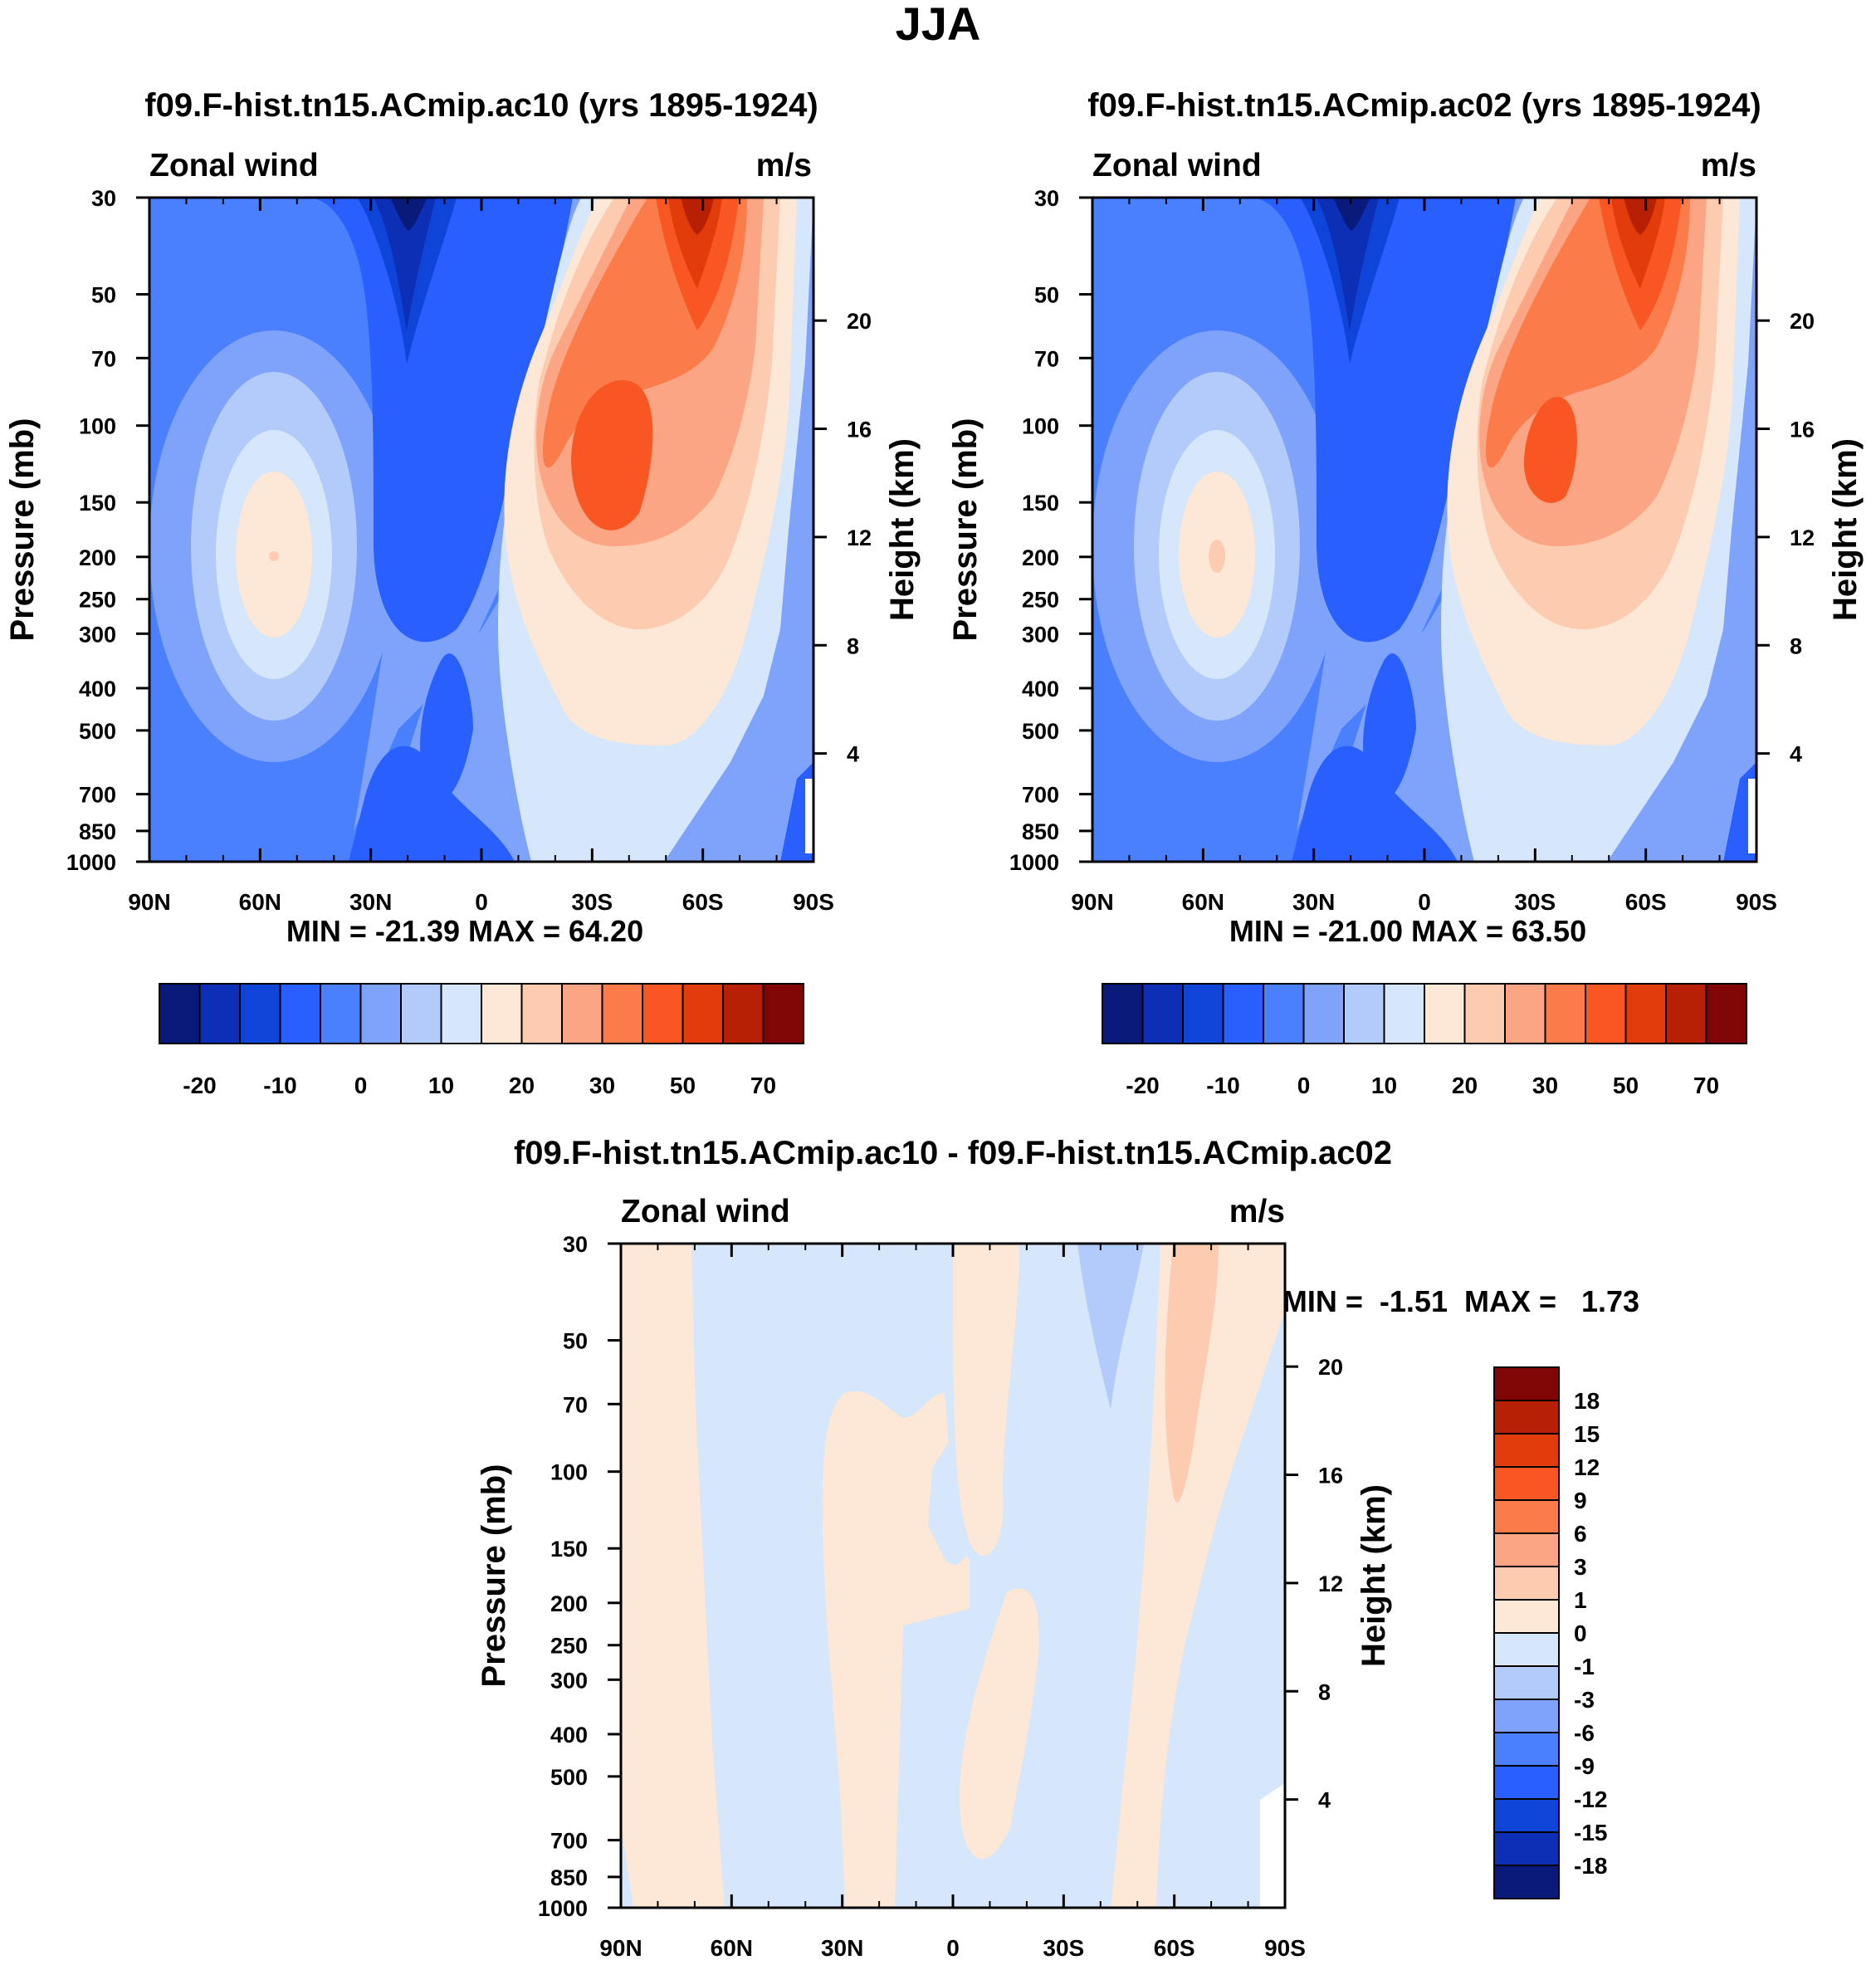 The width and height of the screenshot is (1876, 1965). Describe the element at coordinates (860, 430) in the screenshot. I see `y2-tick-label: 16` at that location.